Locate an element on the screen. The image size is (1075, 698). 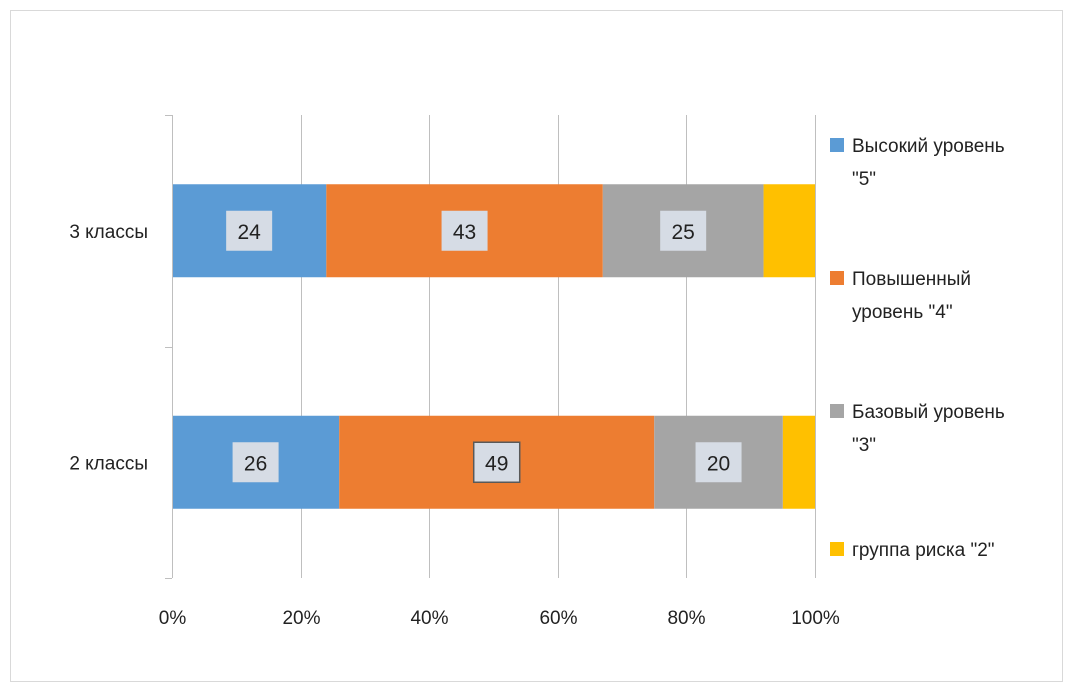
data-label: 25 is located at coordinates (683, 232).